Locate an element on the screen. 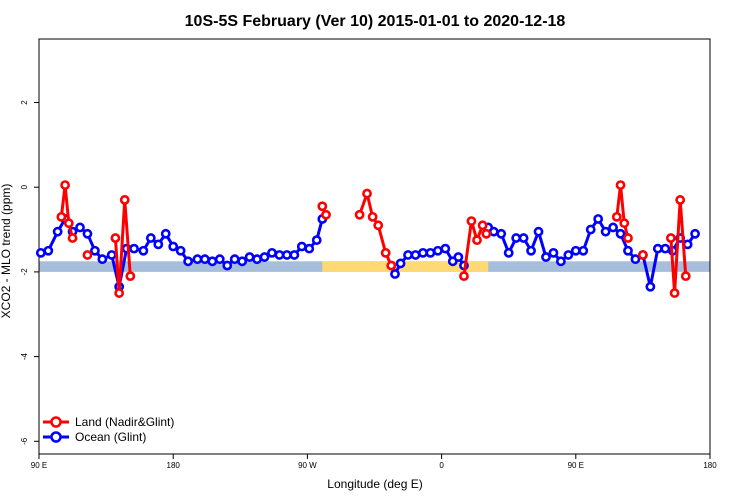 The height and width of the screenshot is (500, 750). y-tick-label: -2 is located at coordinates (24, 272).